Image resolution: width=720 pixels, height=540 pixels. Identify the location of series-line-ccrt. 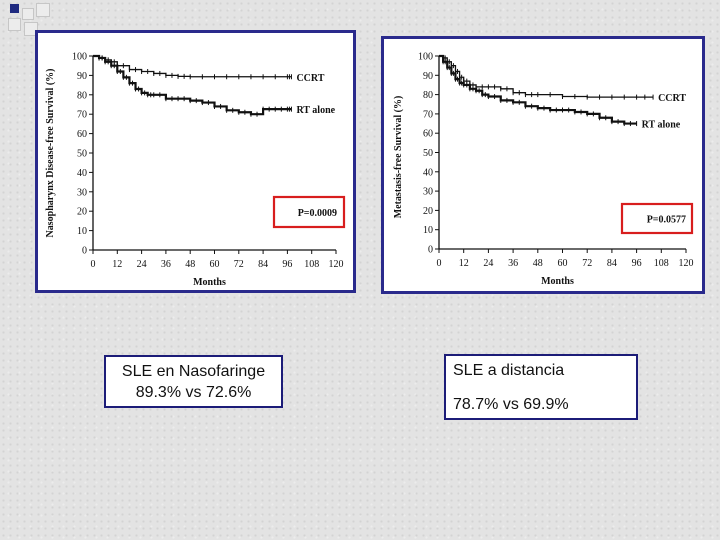
(546, 76).